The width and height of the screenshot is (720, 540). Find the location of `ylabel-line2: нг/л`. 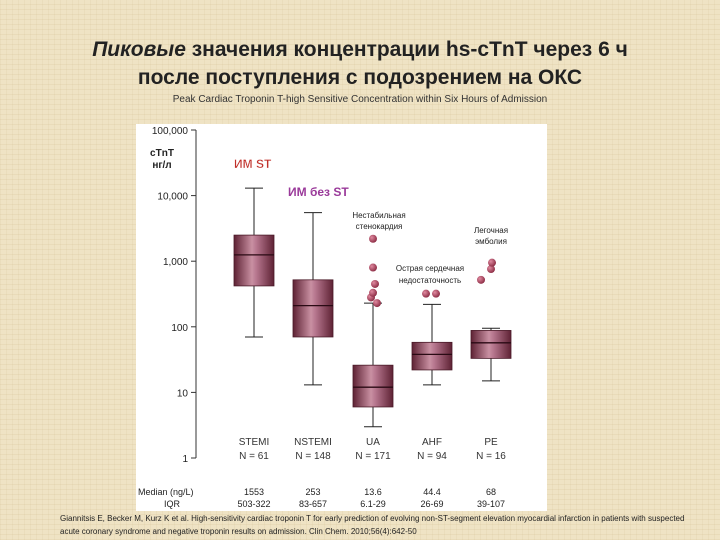

ylabel-line2: нг/л is located at coordinates (161, 165).